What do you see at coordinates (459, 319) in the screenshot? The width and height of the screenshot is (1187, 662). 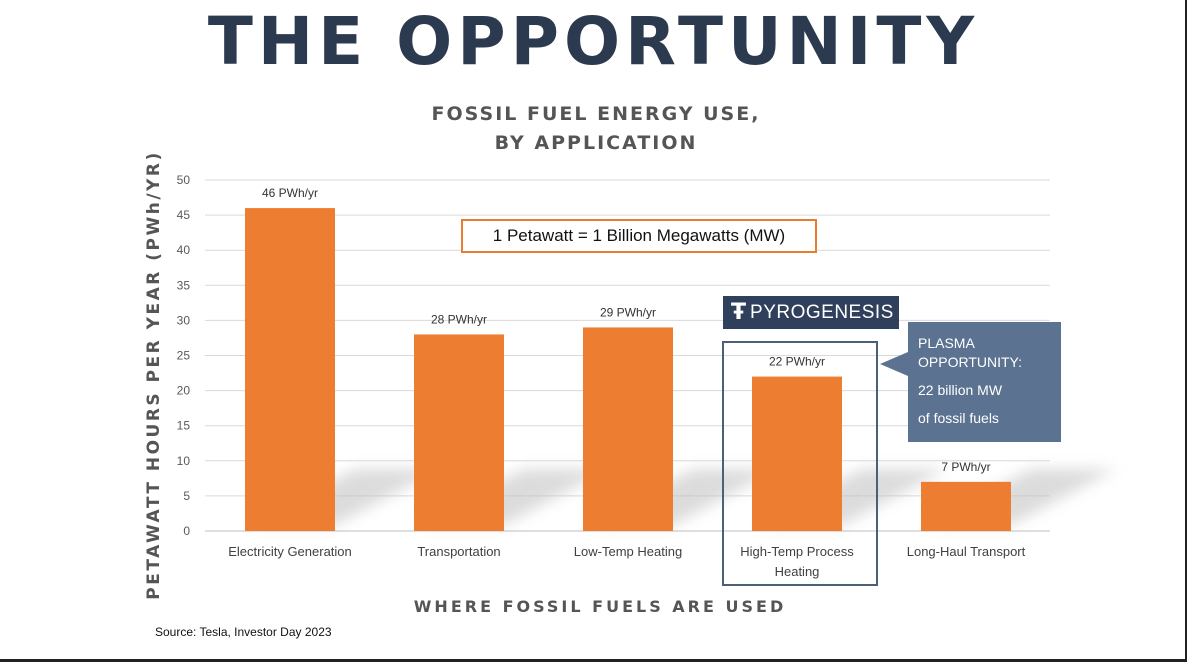 I see `data-label: 28 PWh/yr` at bounding box center [459, 319].